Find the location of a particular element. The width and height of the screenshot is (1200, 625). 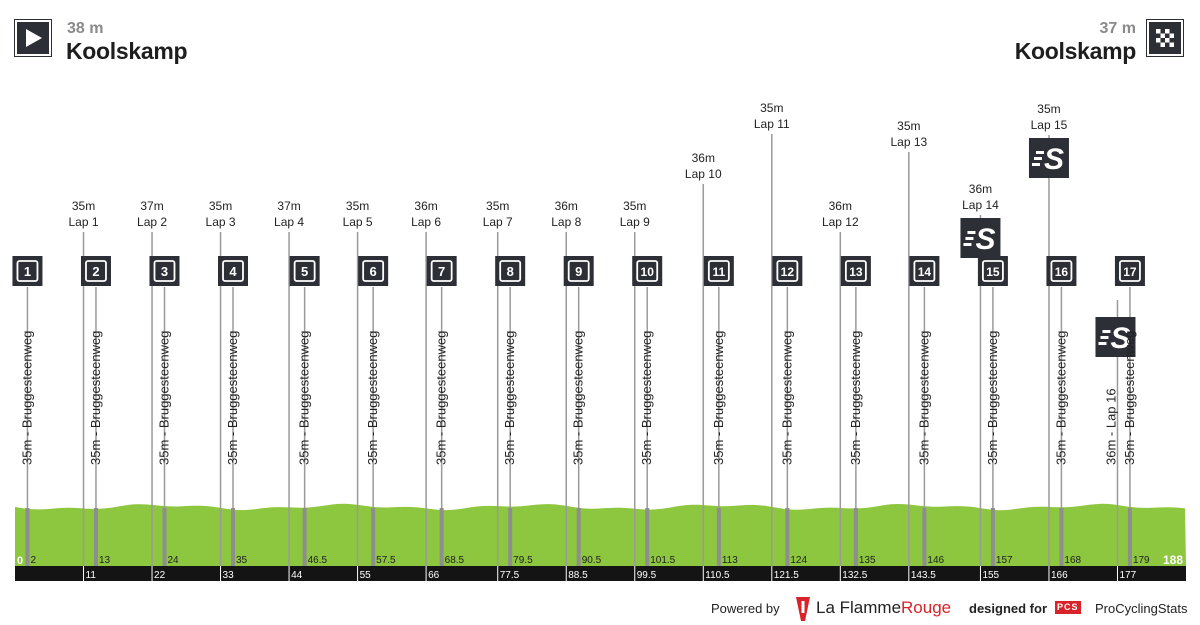

waypoint-km-label: 24 is located at coordinates (173, 560).